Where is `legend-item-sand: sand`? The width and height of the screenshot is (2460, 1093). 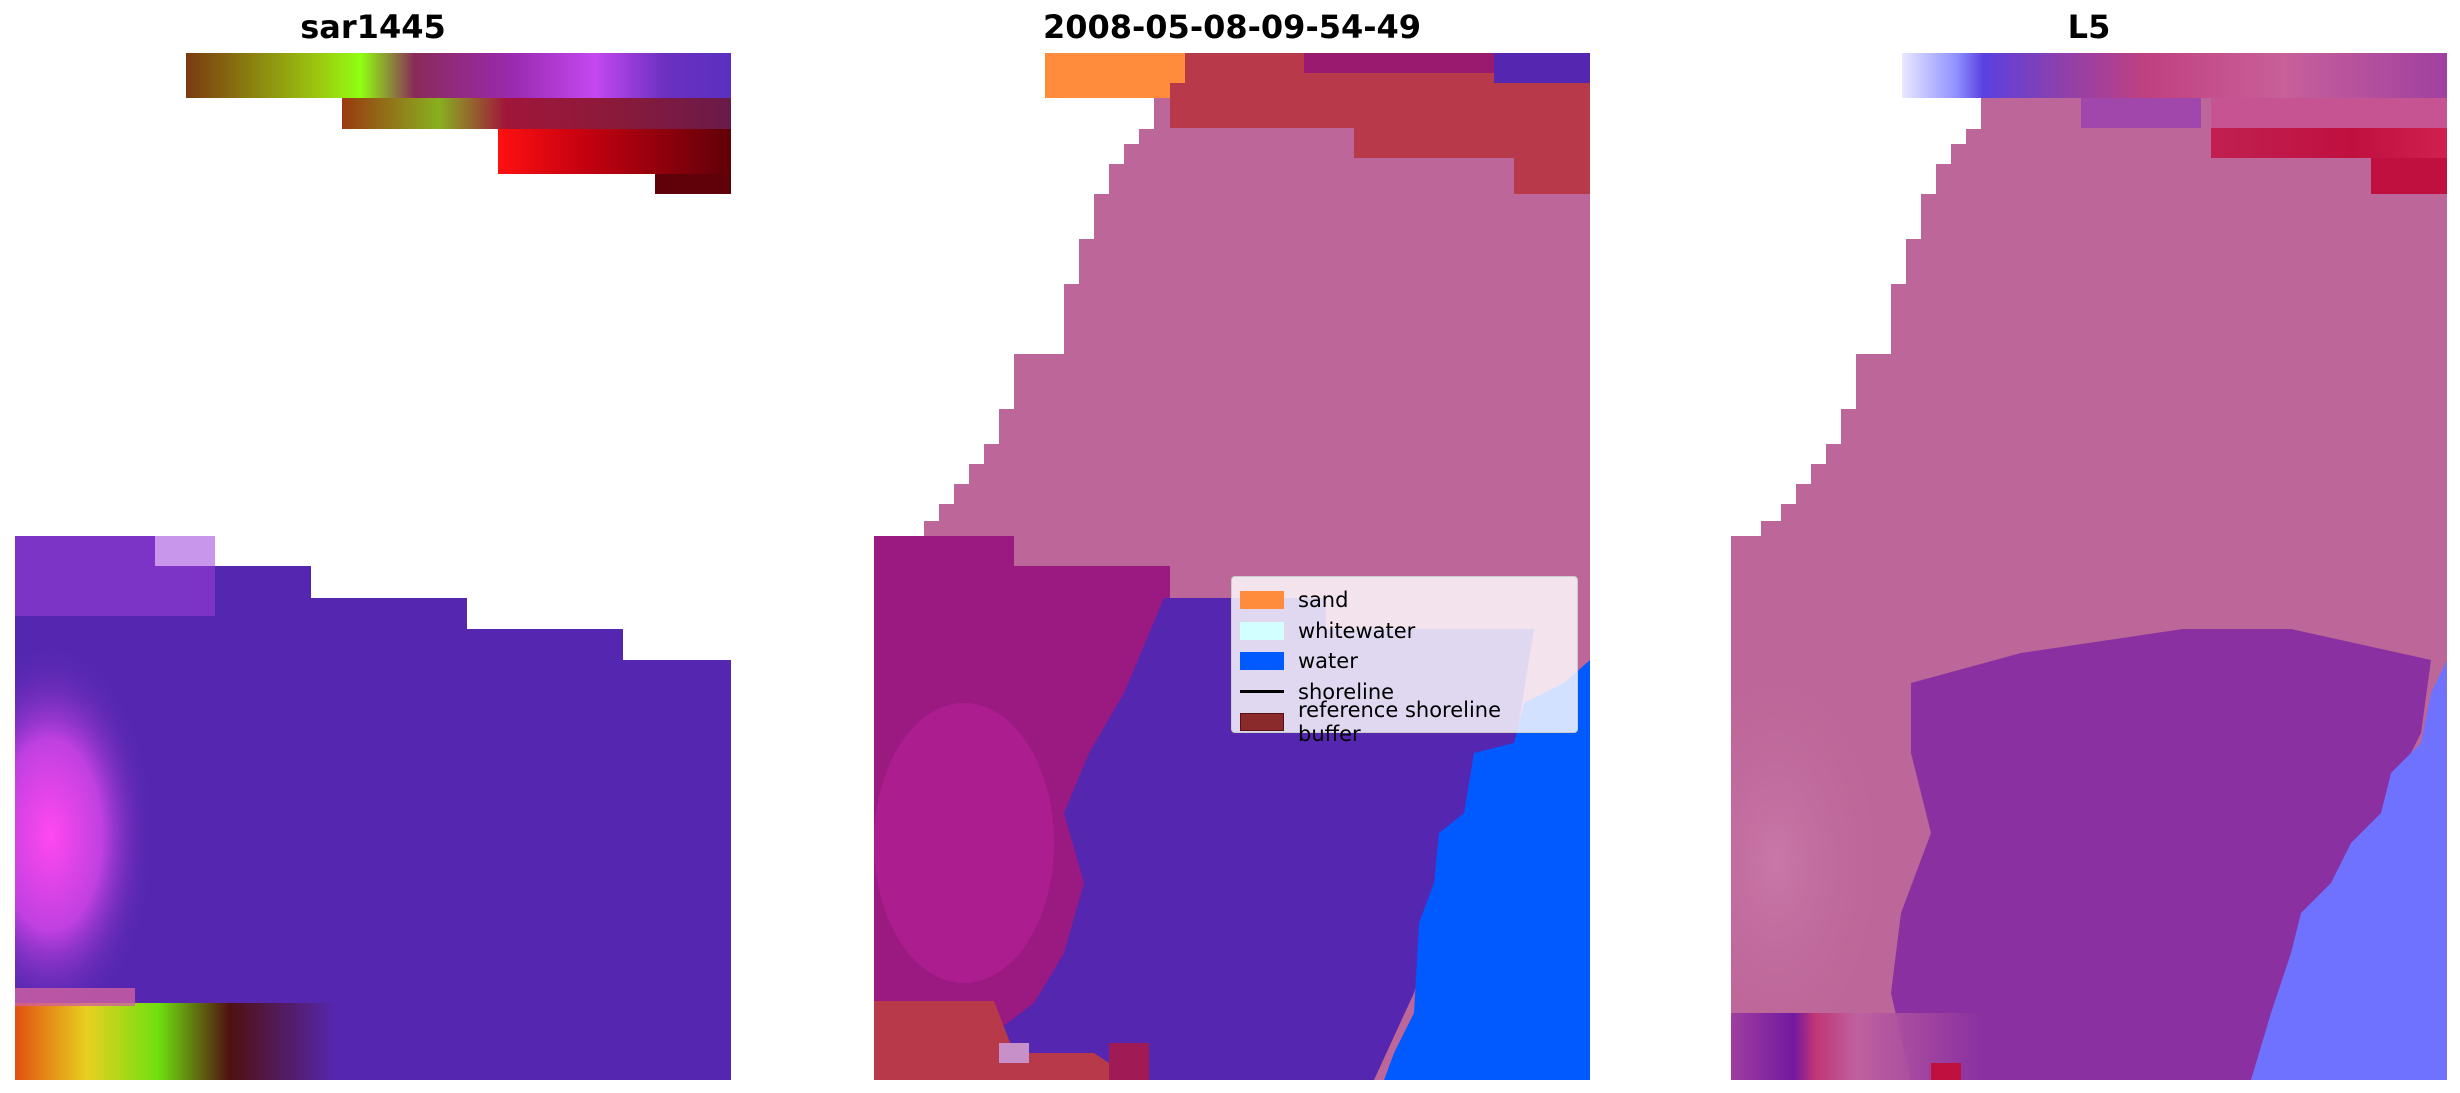 legend-item-sand: sand is located at coordinates (1404, 600).